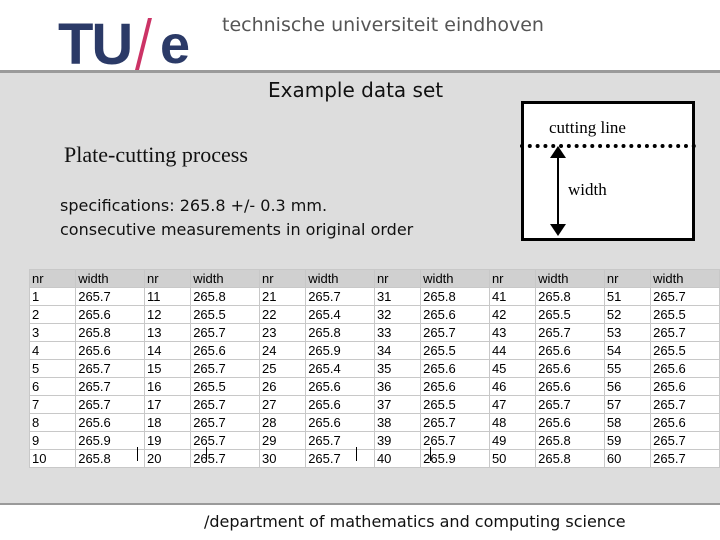 The width and height of the screenshot is (720, 540). What do you see at coordinates (627, 404) in the screenshot?
I see `cell-nr: 57` at bounding box center [627, 404].